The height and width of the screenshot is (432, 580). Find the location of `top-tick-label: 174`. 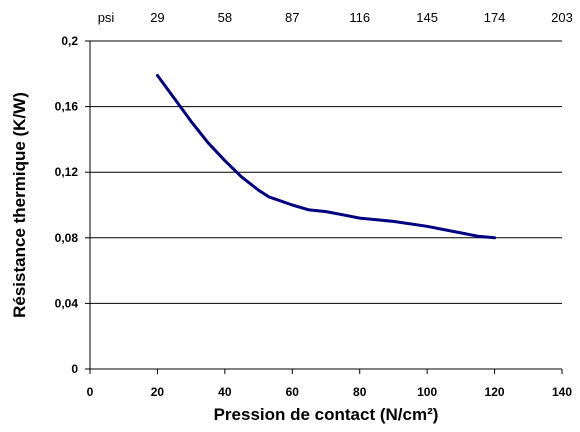

top-tick-label: 174 is located at coordinates (495, 17).